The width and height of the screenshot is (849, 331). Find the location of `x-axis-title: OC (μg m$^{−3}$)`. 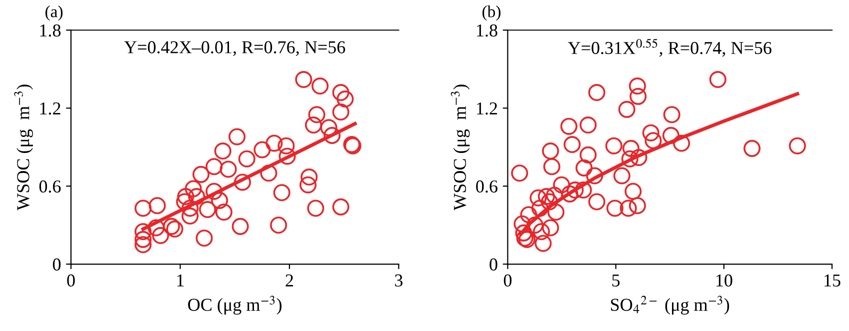

x-axis-title: OC (μg m$^{−3}$) is located at coordinates (235, 305).